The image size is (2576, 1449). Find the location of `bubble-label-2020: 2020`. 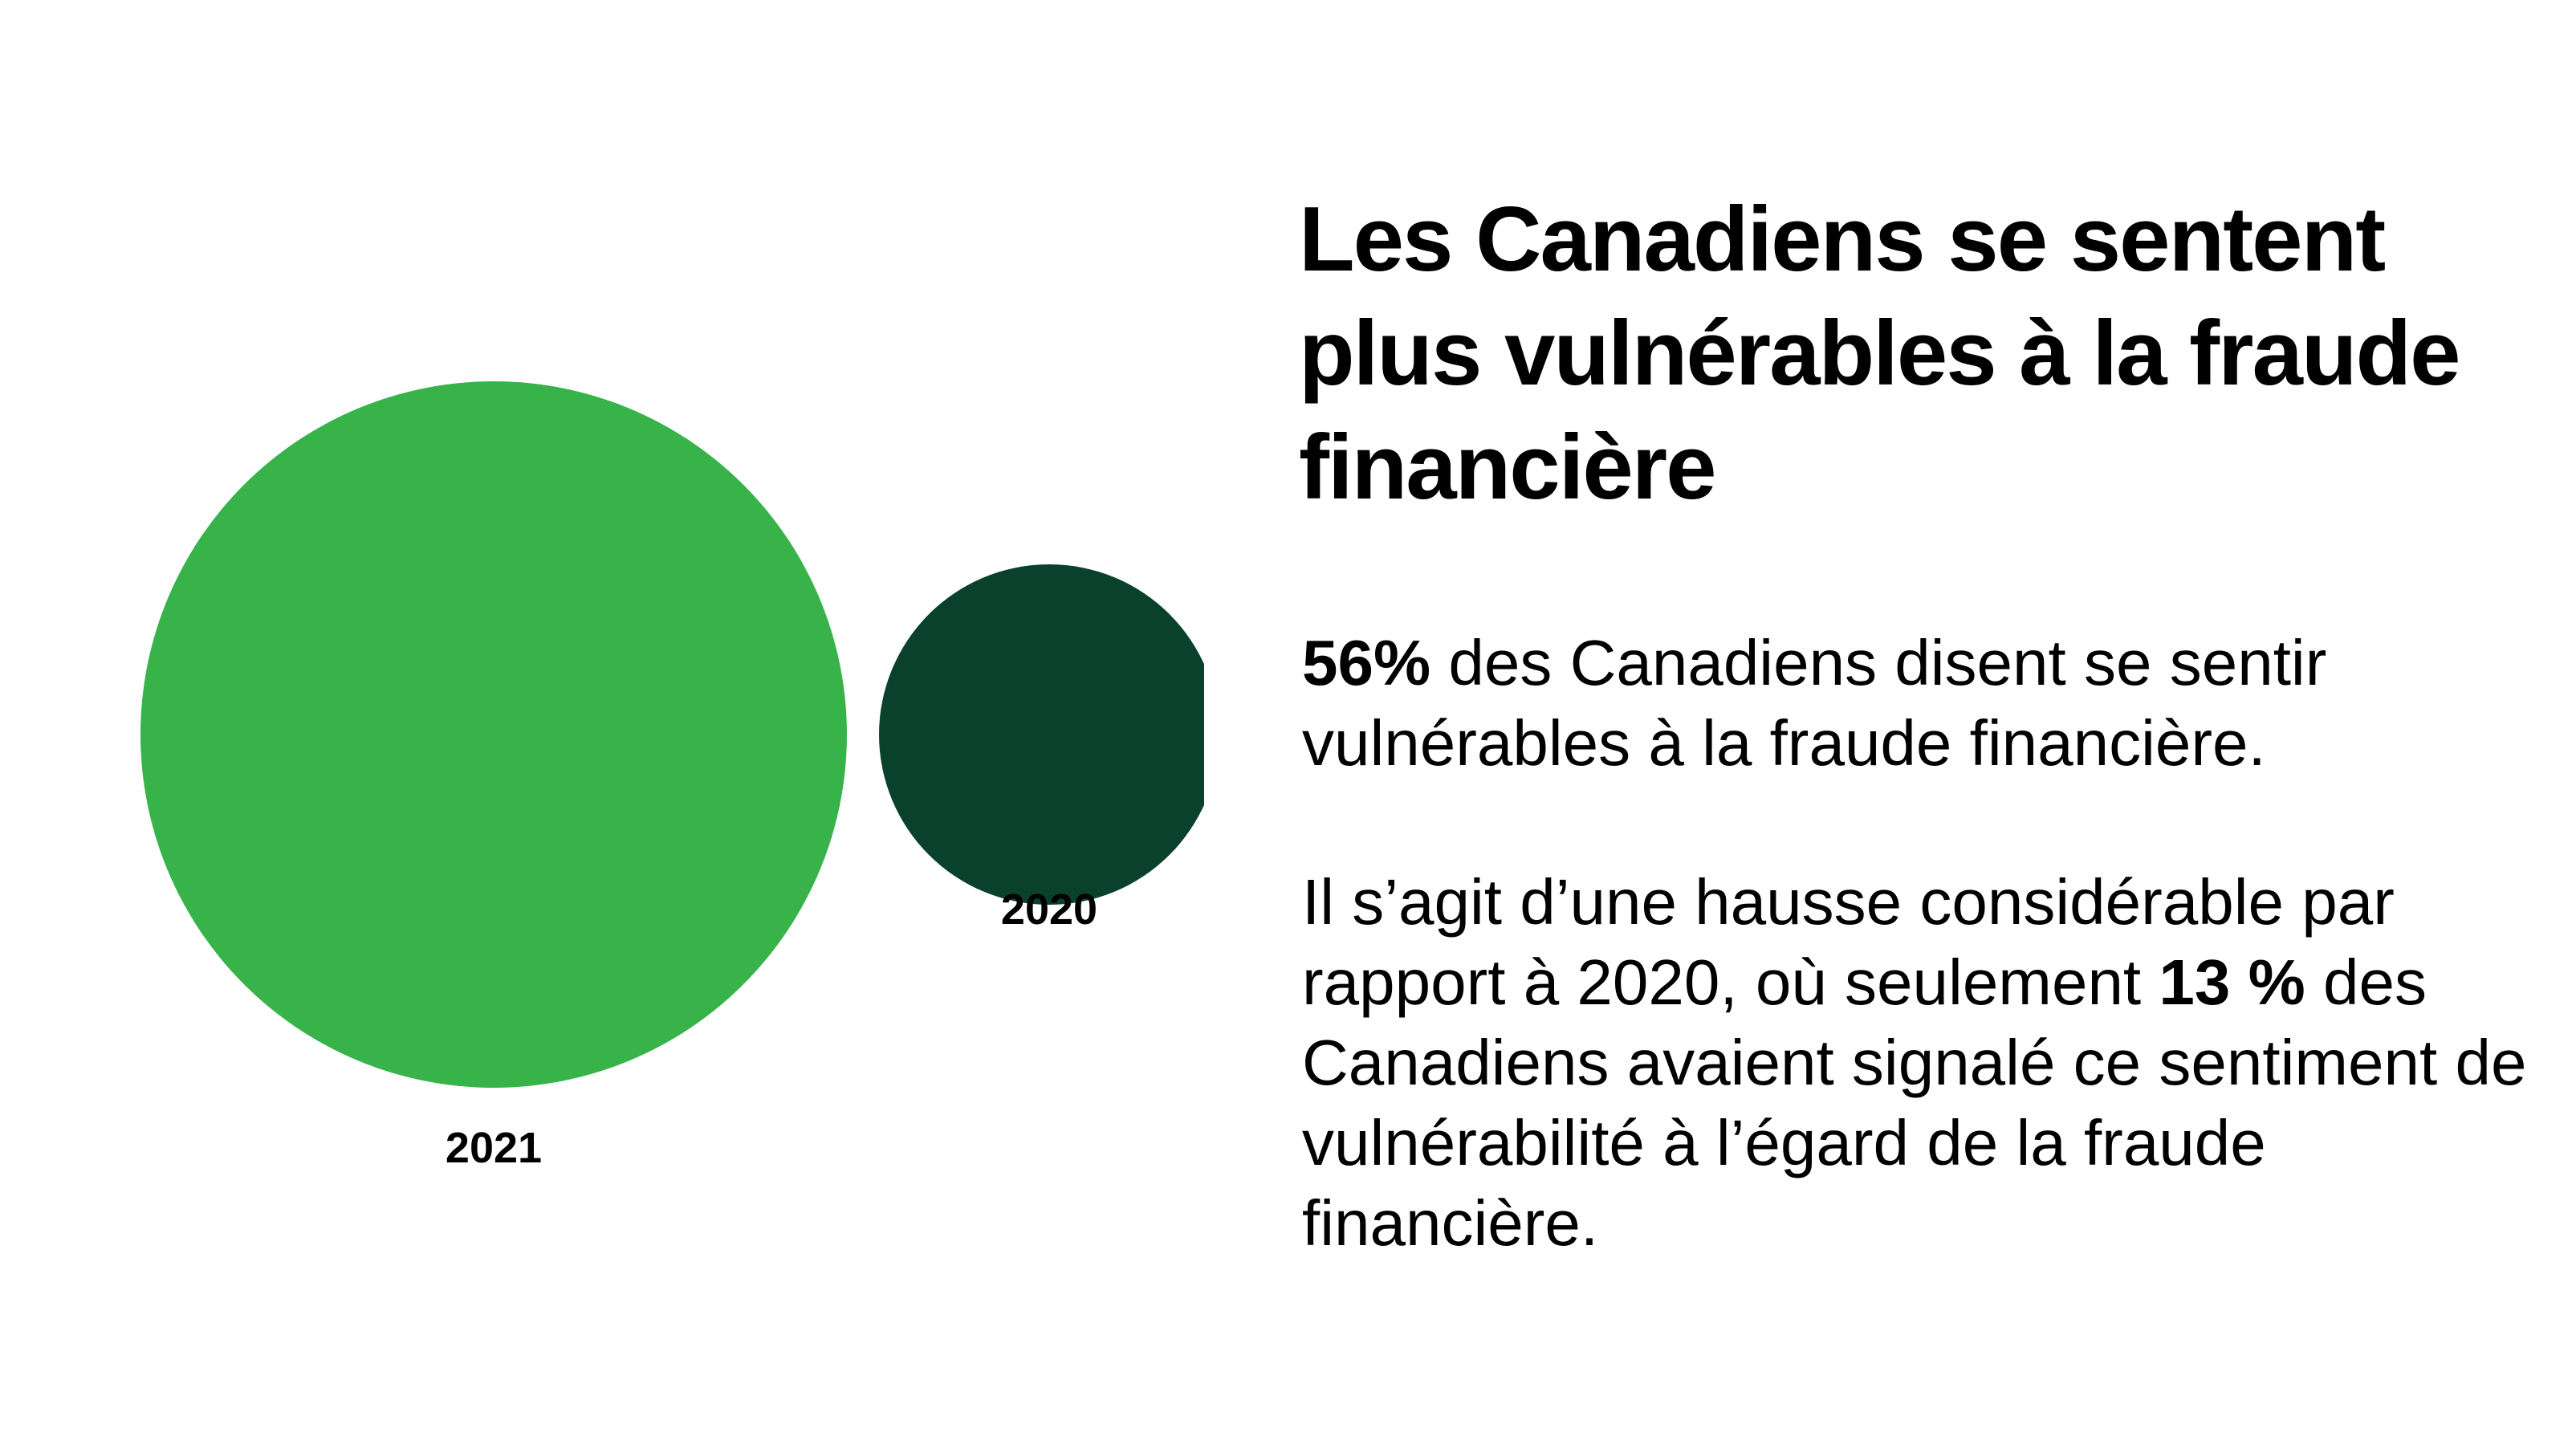

bubble-label-2020: 2020 is located at coordinates (1049, 909).